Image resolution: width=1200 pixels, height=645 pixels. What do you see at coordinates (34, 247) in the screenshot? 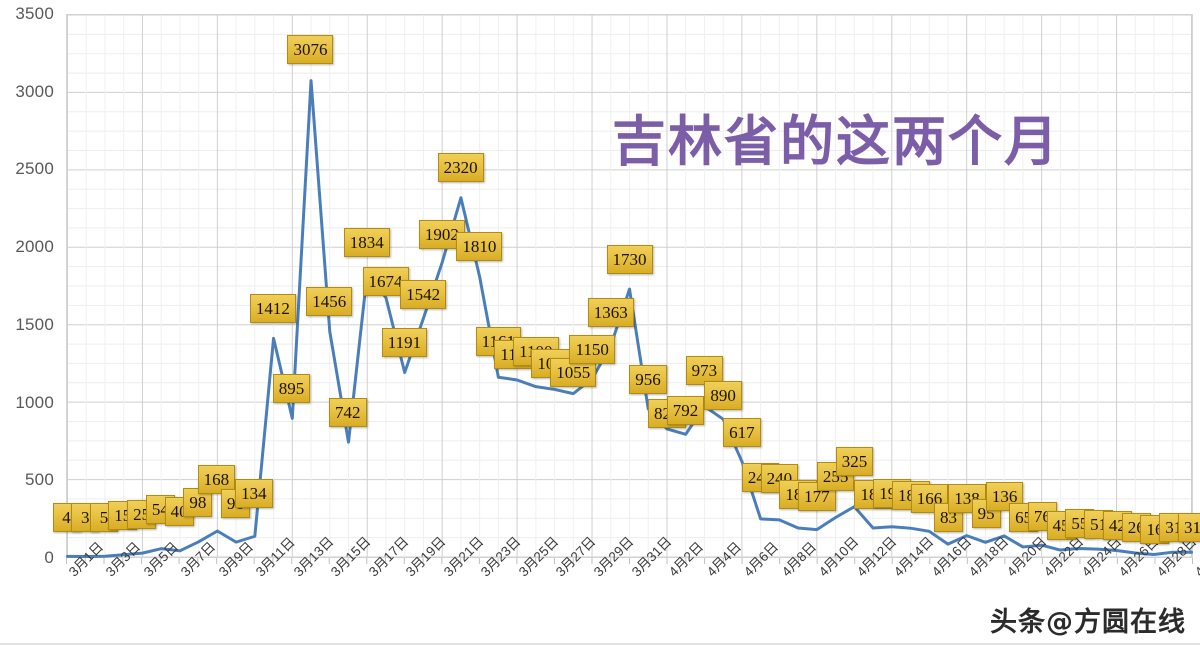
I see `y-tick-label: 2000` at bounding box center [34, 247].